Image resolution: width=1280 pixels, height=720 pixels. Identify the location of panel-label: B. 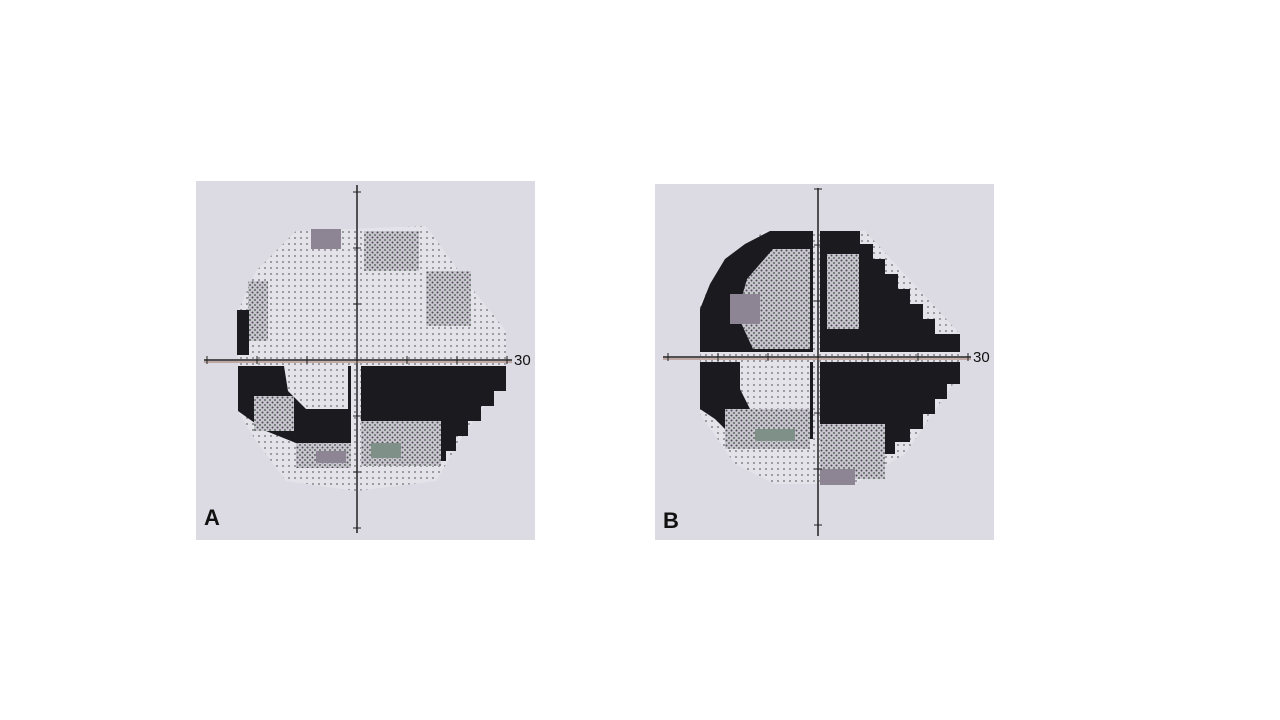
(671, 520).